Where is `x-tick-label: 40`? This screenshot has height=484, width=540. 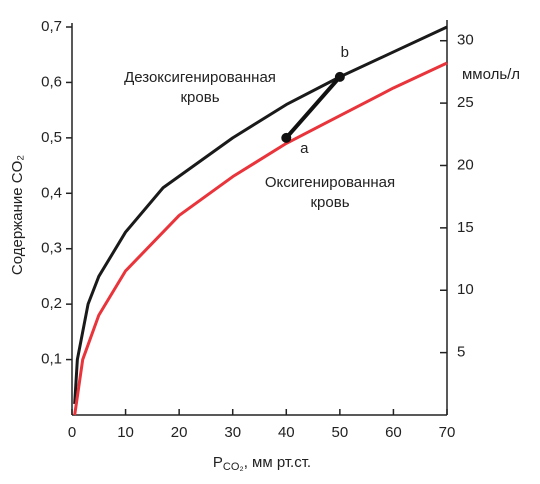 x-tick-label: 40 is located at coordinates (286, 432).